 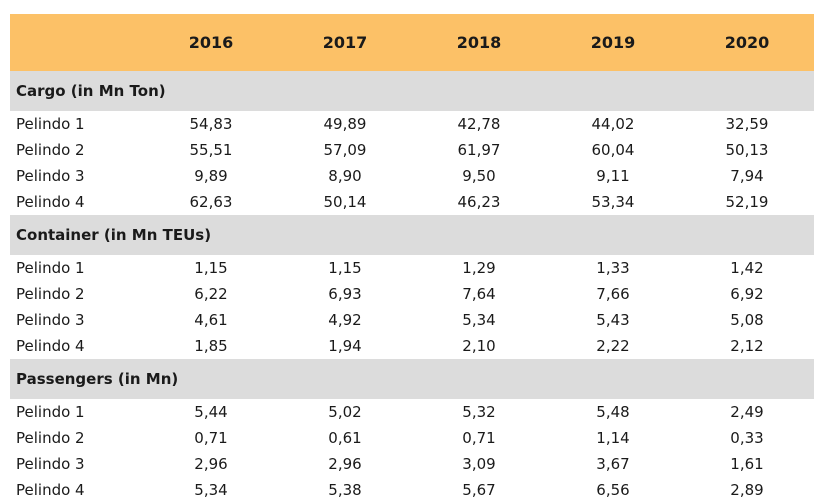 What do you see at coordinates (747, 124) in the screenshot?
I see `table-cell: 32,59` at bounding box center [747, 124].